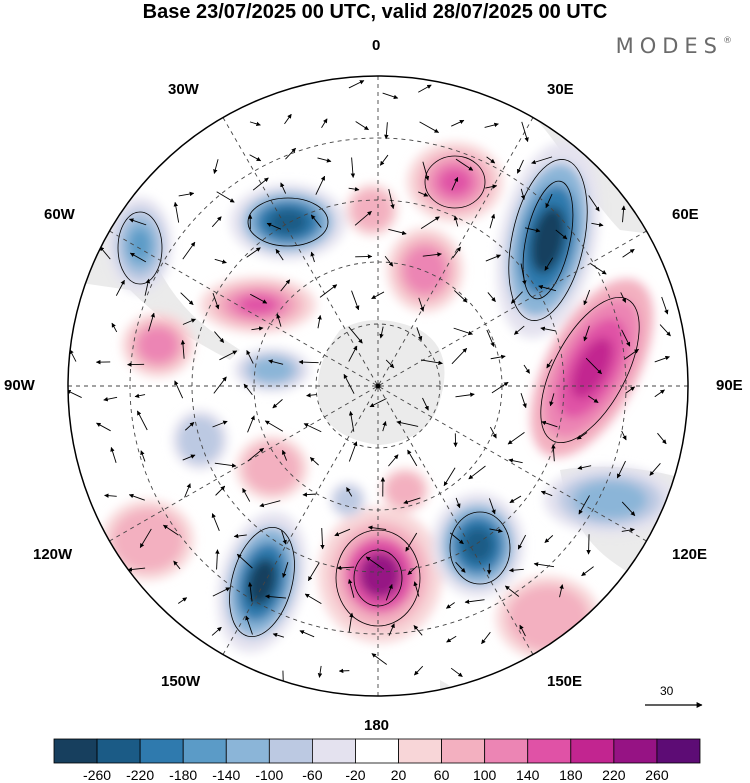 This screenshot has width=750, height=783. Describe the element at coordinates (484, 775) in the screenshot. I see `colorbar-tick-label: 100` at that location.